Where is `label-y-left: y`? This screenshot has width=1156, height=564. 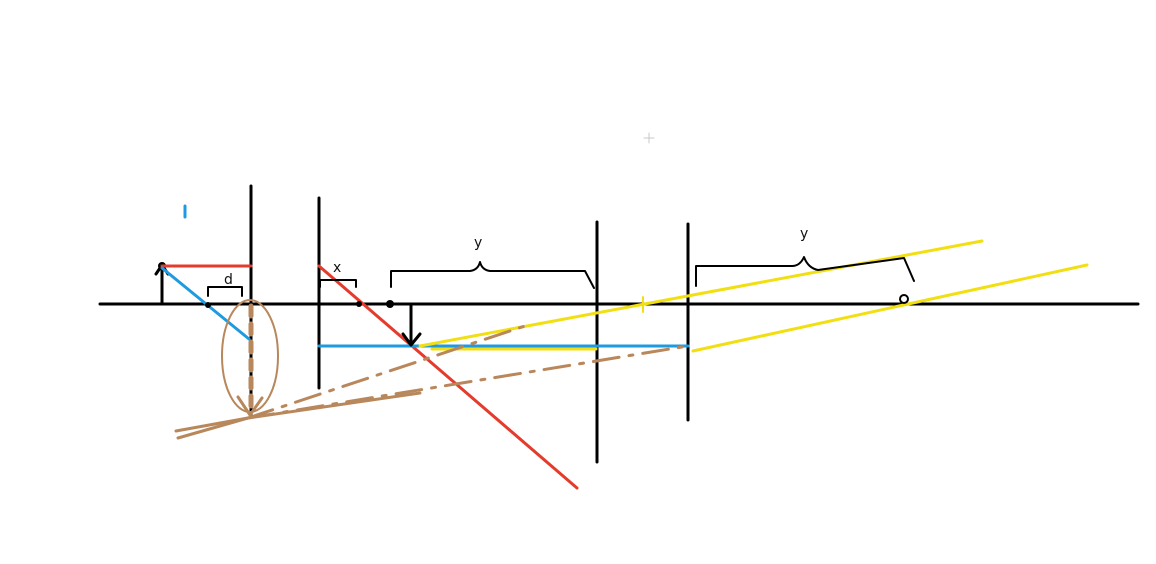 label-y-left: y is located at coordinates (478, 243).